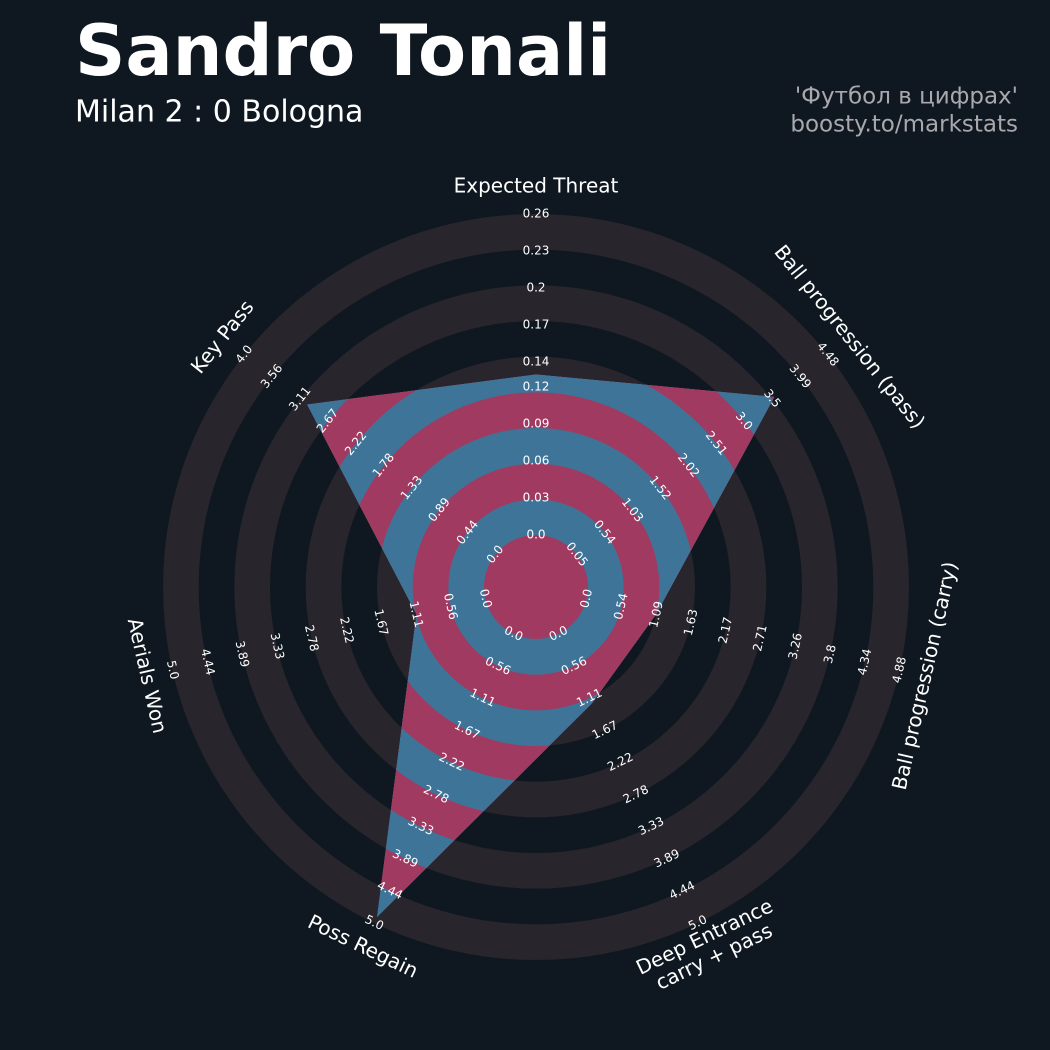  Describe the element at coordinates (726, 630) in the screenshot. I see `tick-label: 2.17` at that location.